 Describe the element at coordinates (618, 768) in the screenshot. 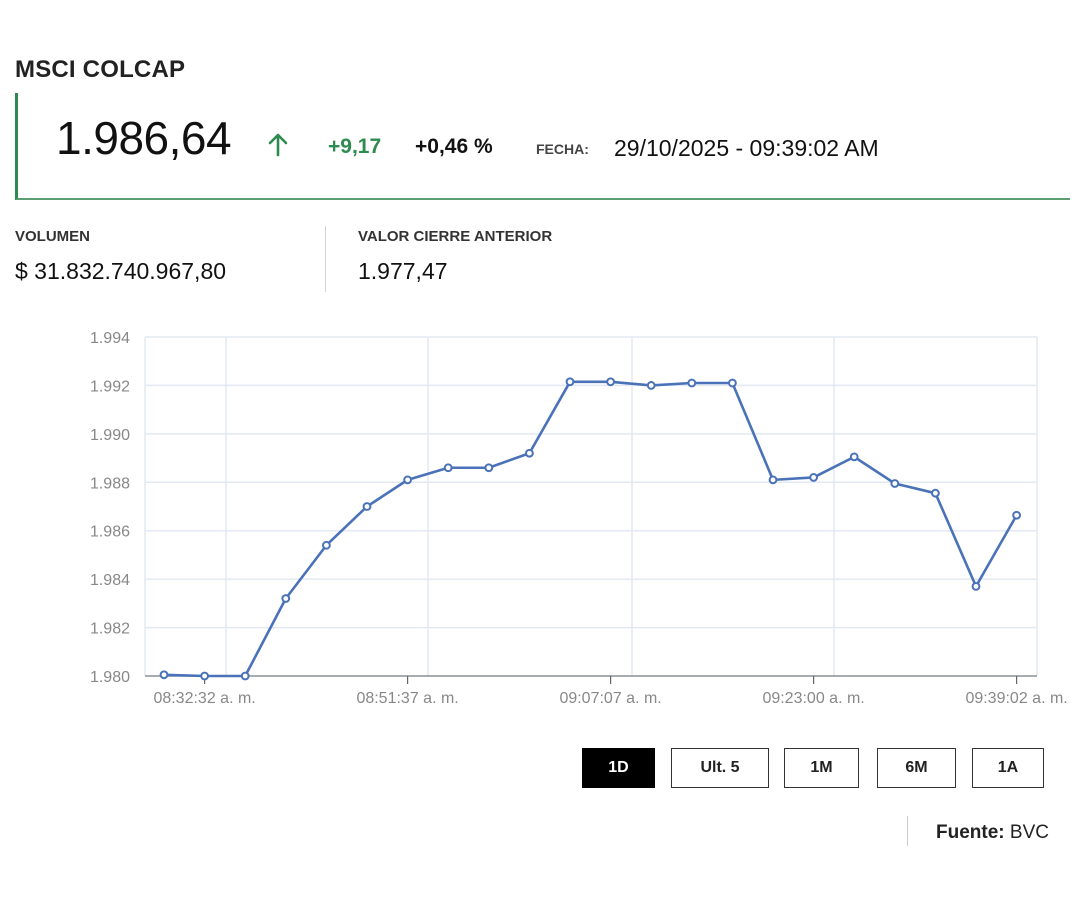

I see `range-button-1d: 1D` at that location.